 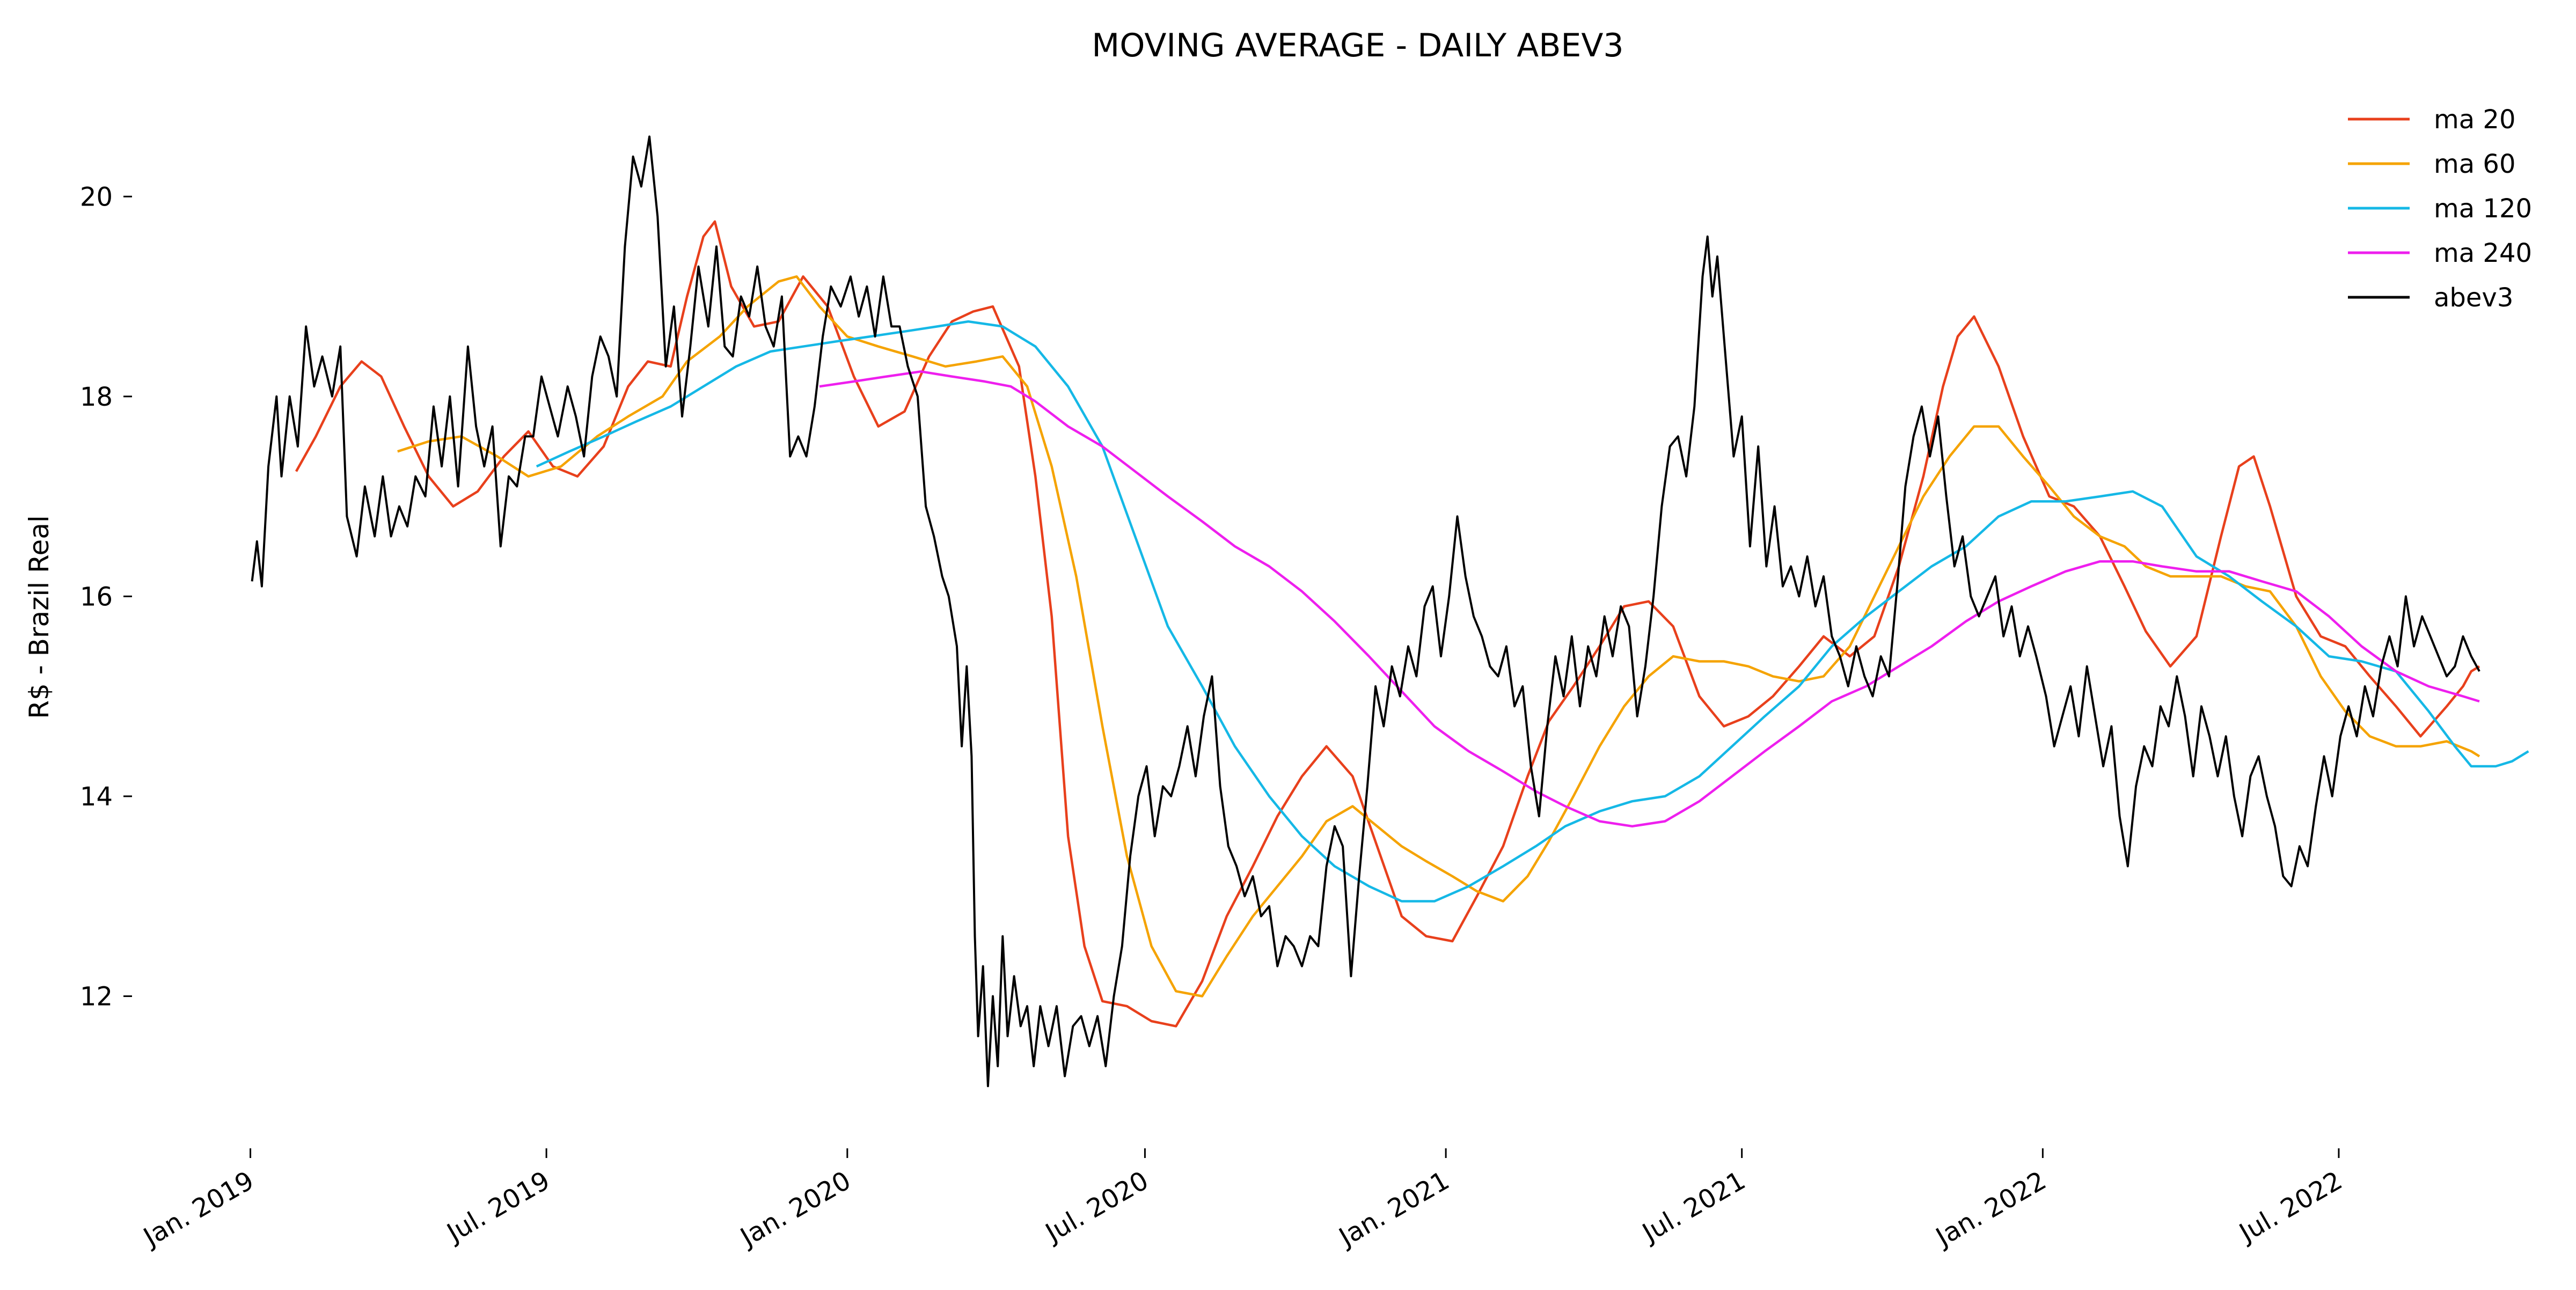 I want to click on y-tick-label: 16, so click(x=96, y=597).